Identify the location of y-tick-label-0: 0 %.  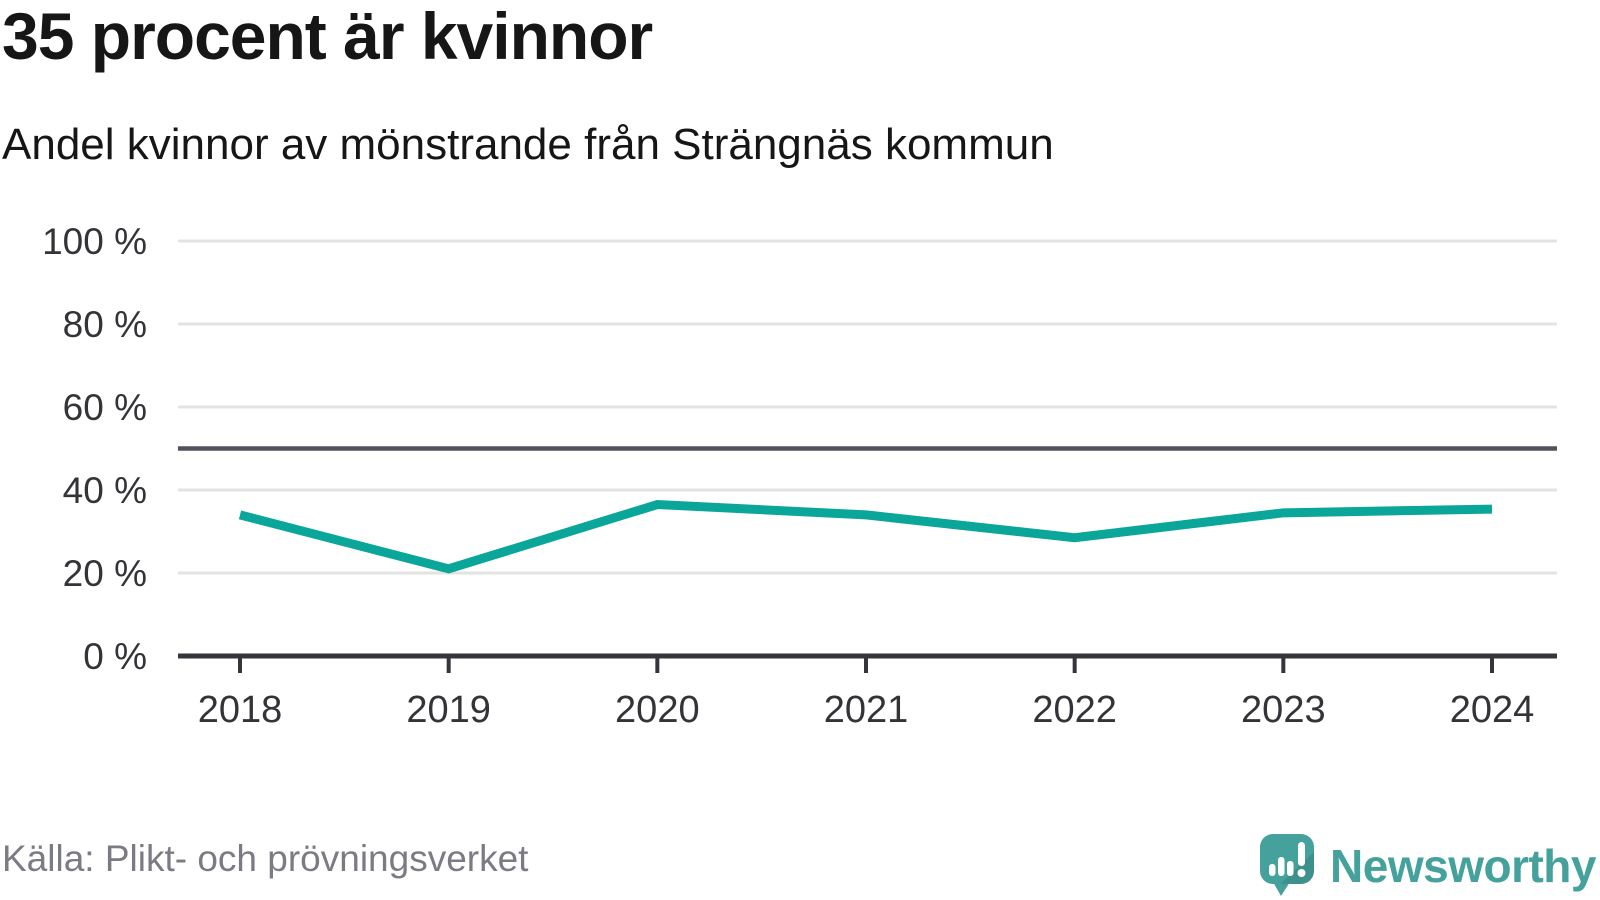
(115, 656).